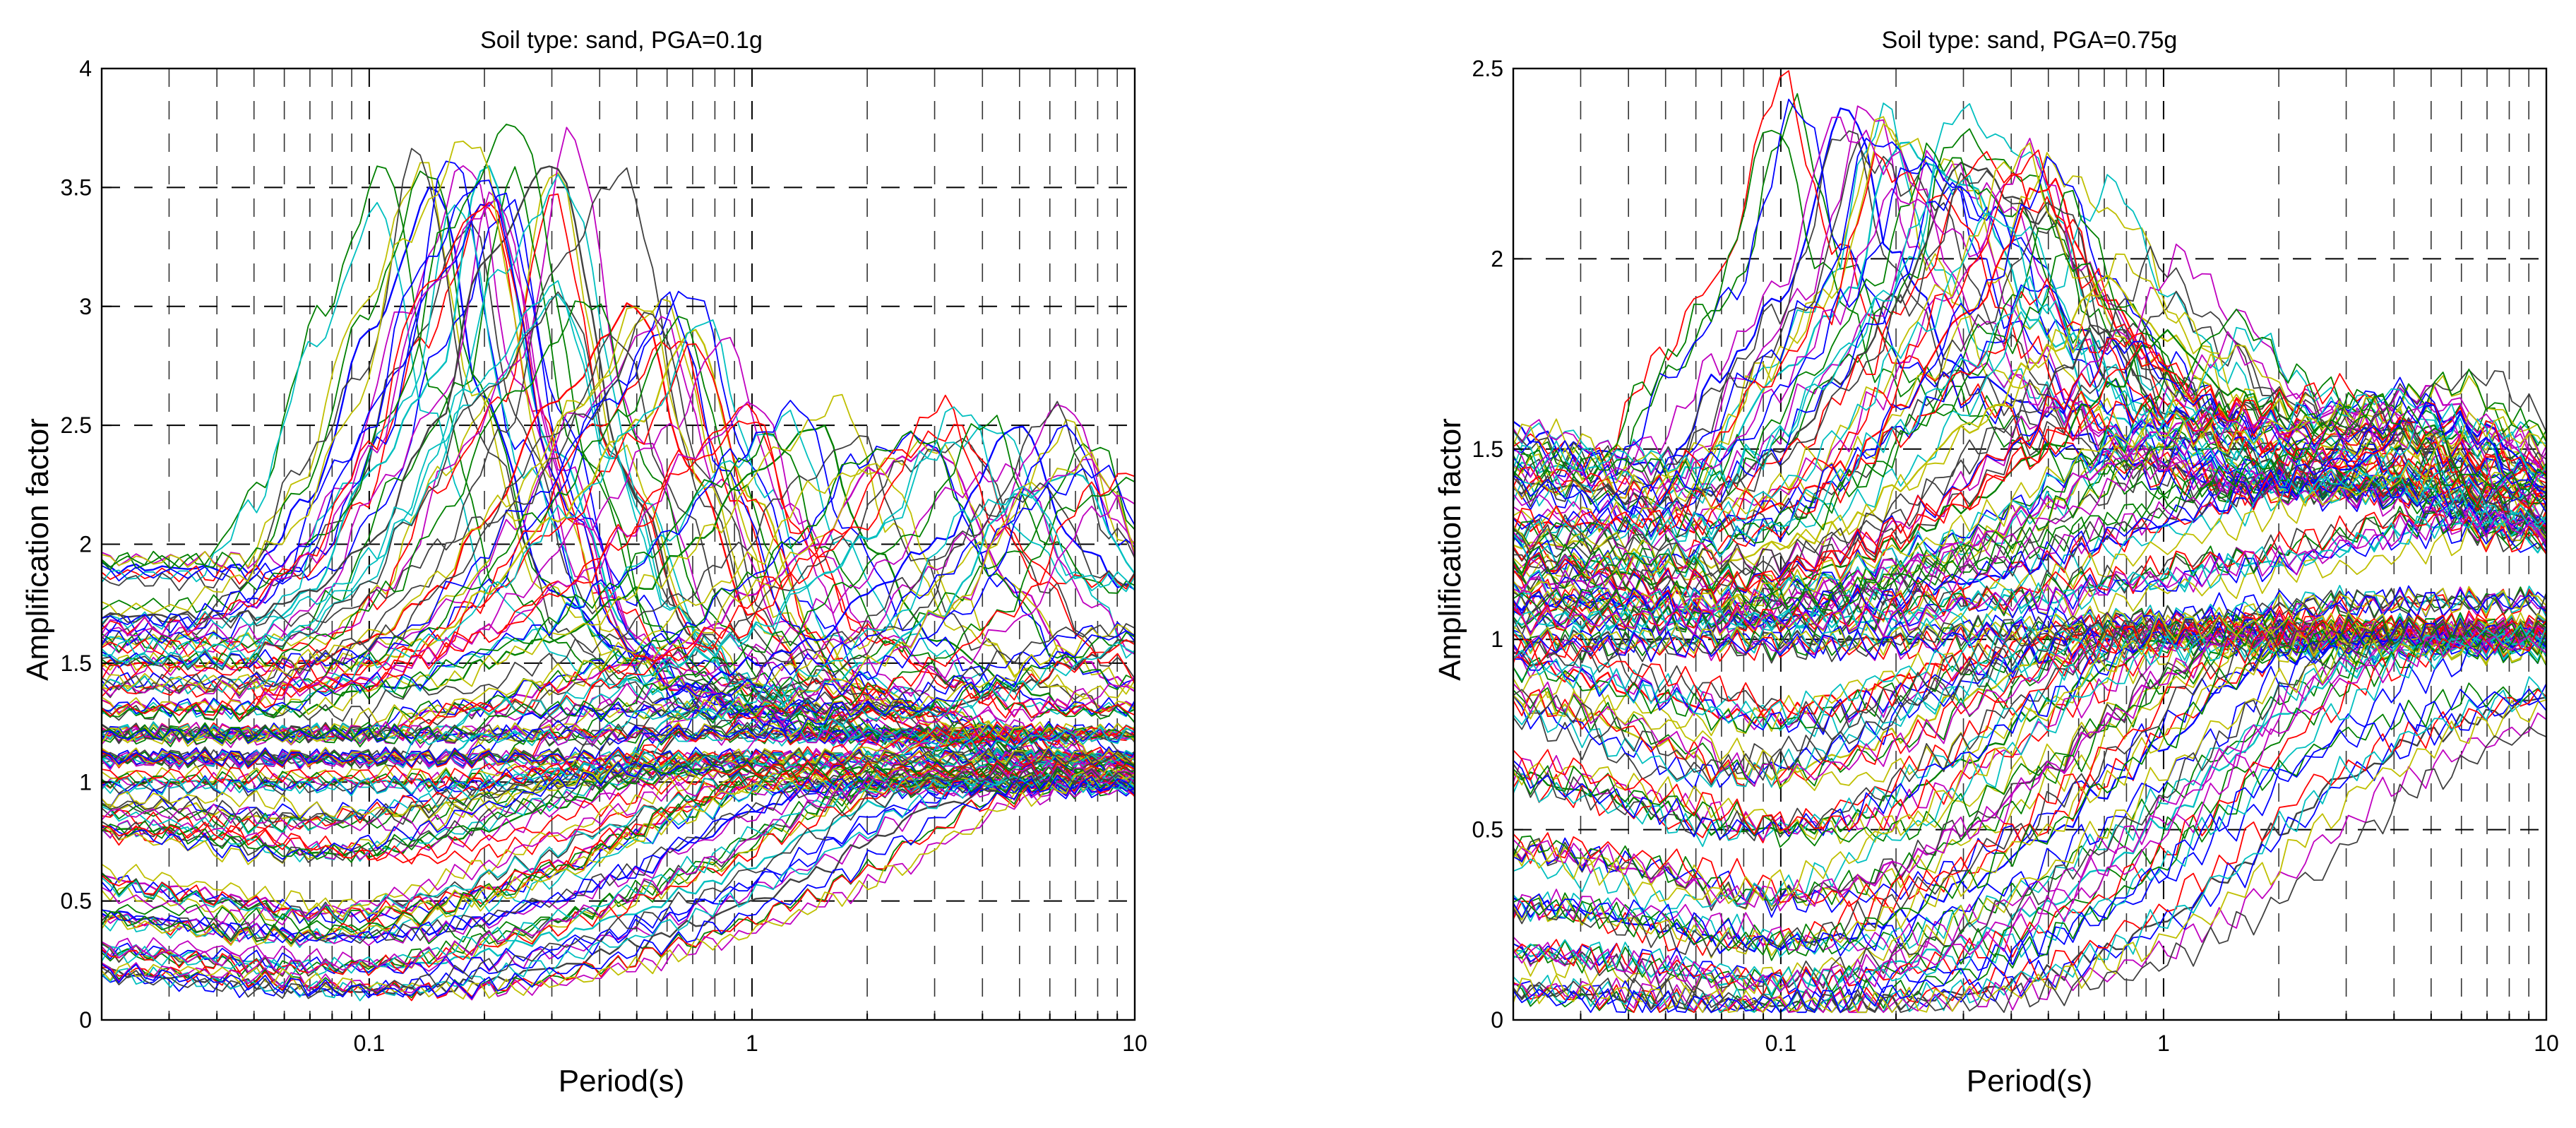  What do you see at coordinates (76, 663) in the screenshot?
I see `chart-left-ytick-label: 1.5` at bounding box center [76, 663].